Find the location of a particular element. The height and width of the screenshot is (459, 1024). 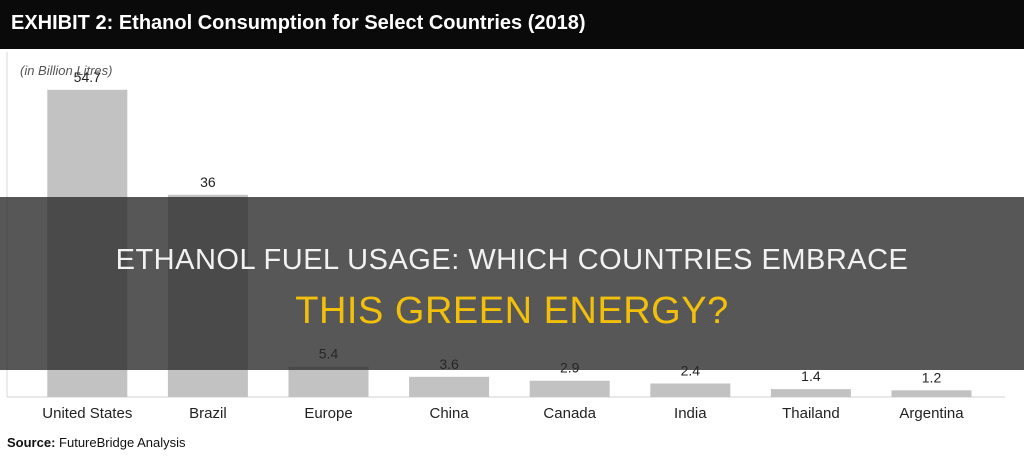

bar-argentina is located at coordinates (931, 393).